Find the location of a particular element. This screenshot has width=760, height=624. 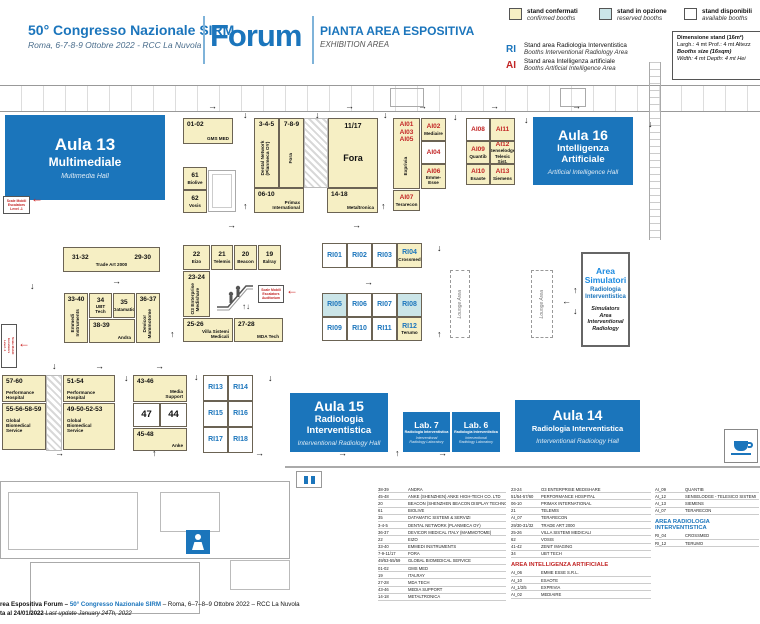

booth-RI05: RI05 is located at coordinates (334, 305).